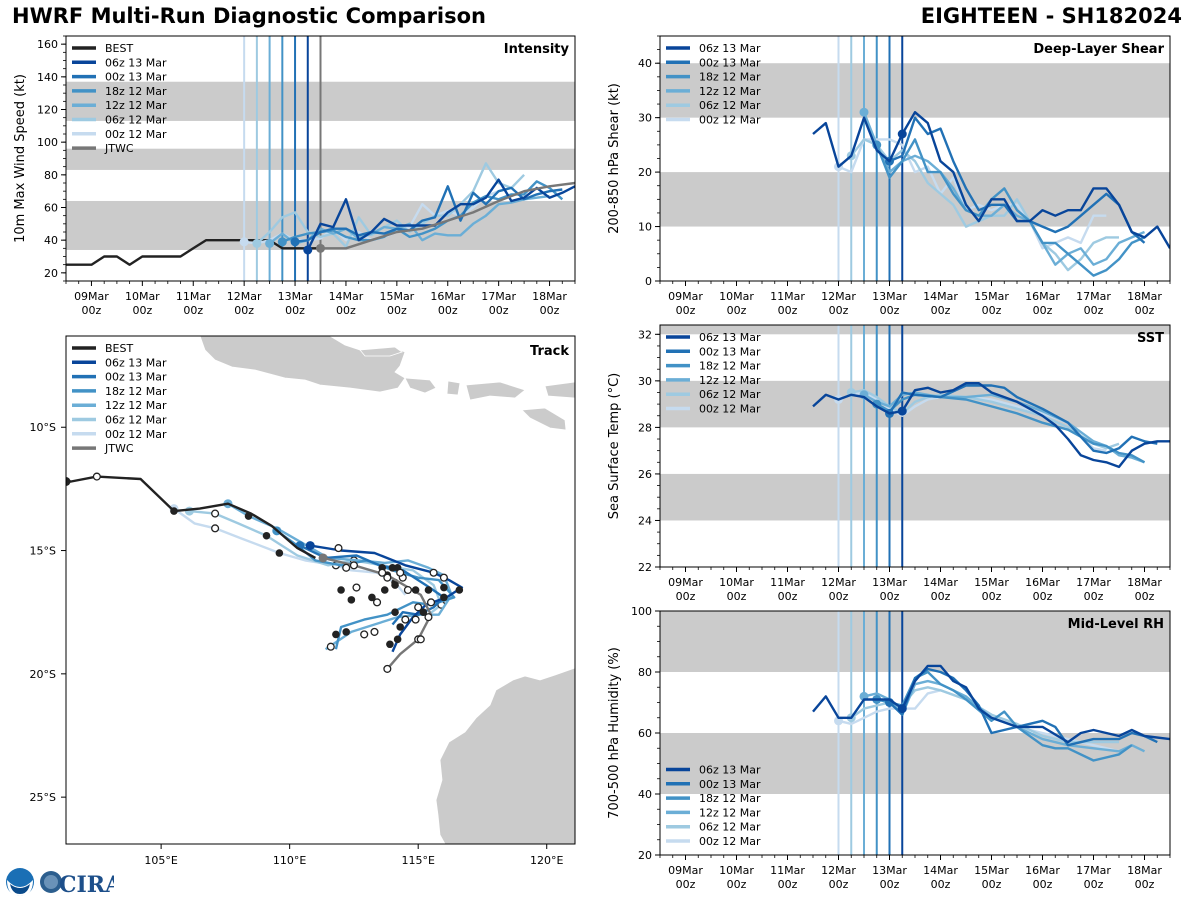  I want to click on series-line-06z-13-mar, so click(440, 214).